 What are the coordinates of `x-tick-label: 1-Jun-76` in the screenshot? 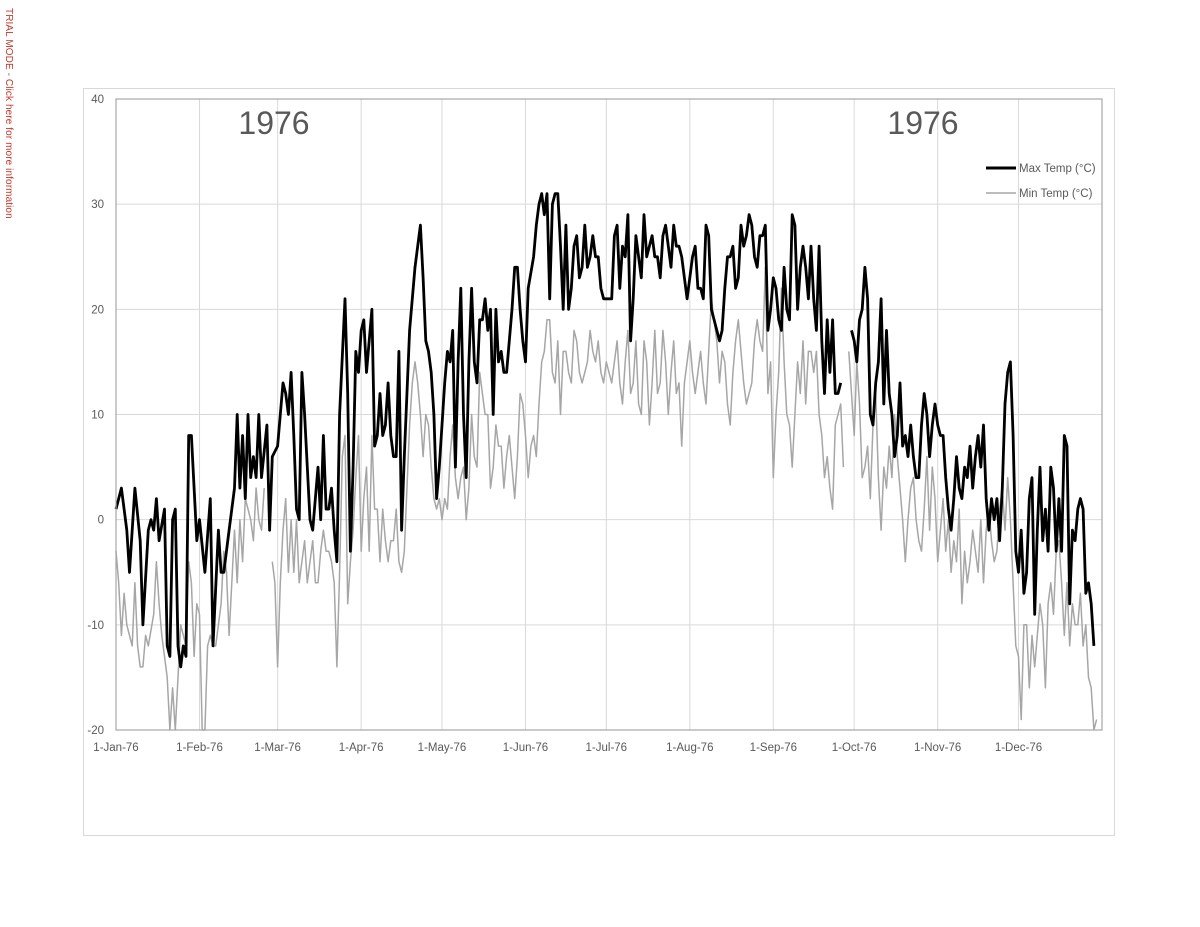 It's located at (525, 748).